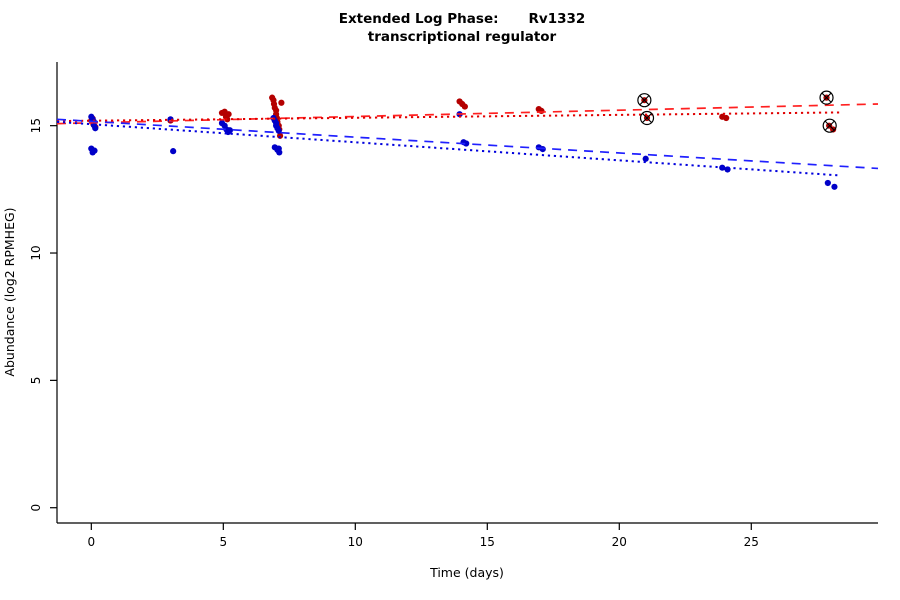 This screenshot has height=600, width=900. Describe the element at coordinates (619, 542) in the screenshot. I see `x-tick-label: 20` at that location.